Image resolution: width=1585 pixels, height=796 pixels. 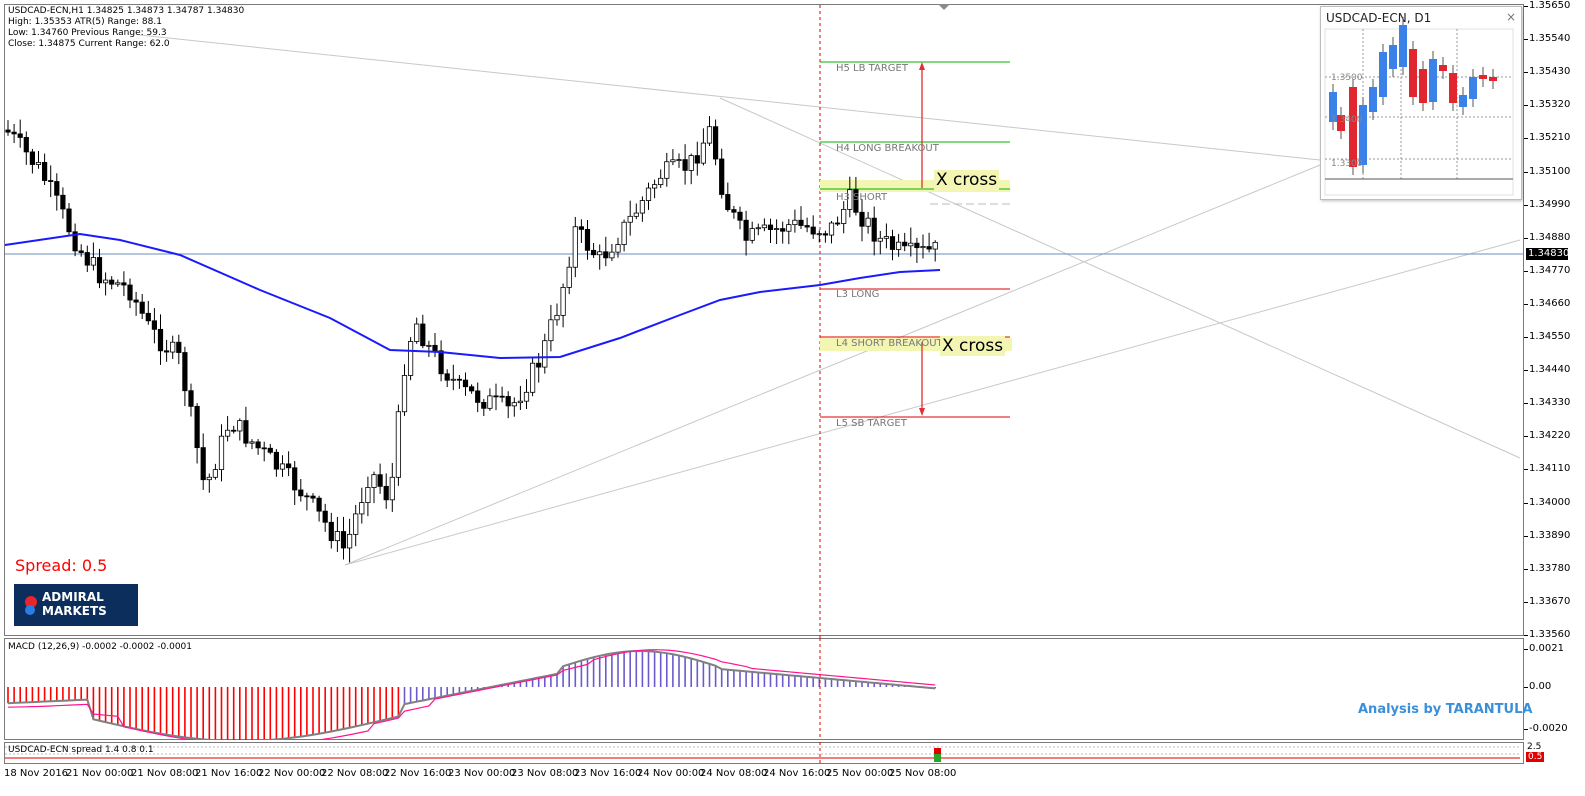 I want to click on level-h5-label: H5 LB TARGET, so click(x=872, y=68).